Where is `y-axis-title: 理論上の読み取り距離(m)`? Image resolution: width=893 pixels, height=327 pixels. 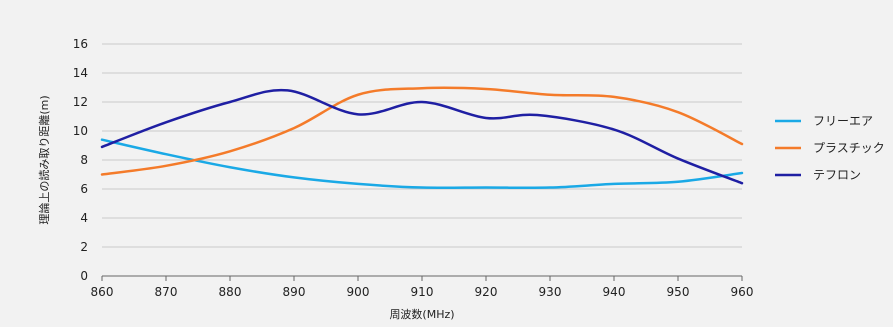
y-axis-title: 理論上の読み取り距離(m) is located at coordinates (44, 159).